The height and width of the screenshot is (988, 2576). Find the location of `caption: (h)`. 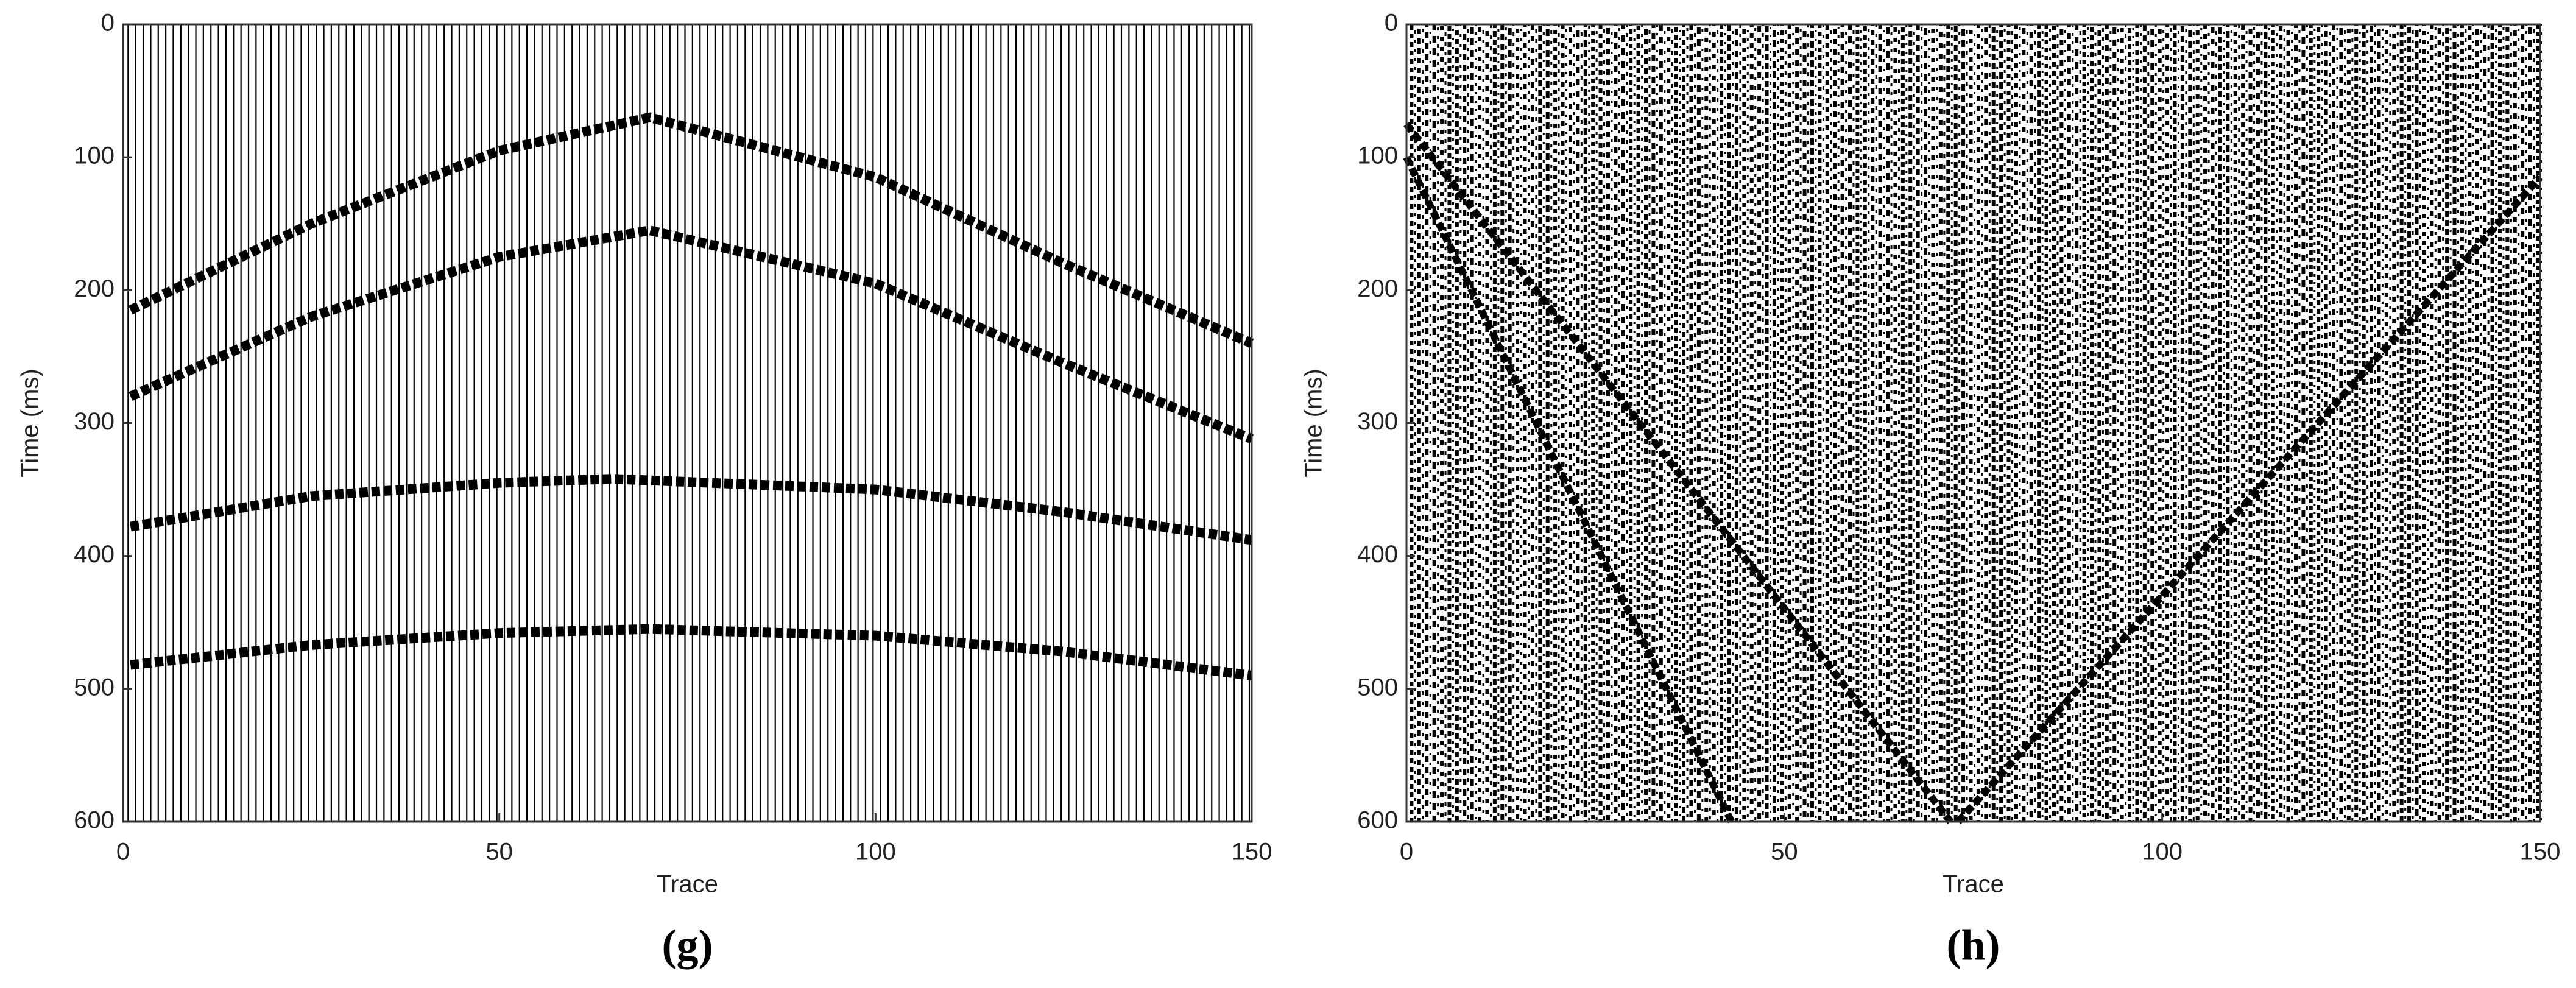

caption: (h) is located at coordinates (1974, 945).